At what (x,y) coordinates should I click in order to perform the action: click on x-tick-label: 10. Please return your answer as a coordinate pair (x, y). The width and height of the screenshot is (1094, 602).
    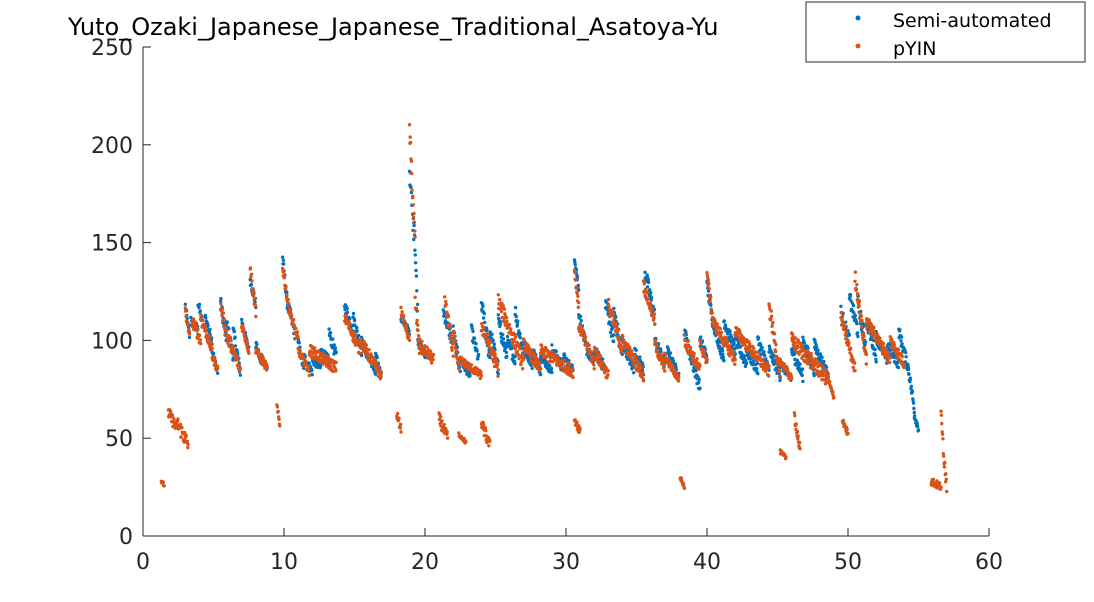
    Looking at the image, I should click on (284, 562).